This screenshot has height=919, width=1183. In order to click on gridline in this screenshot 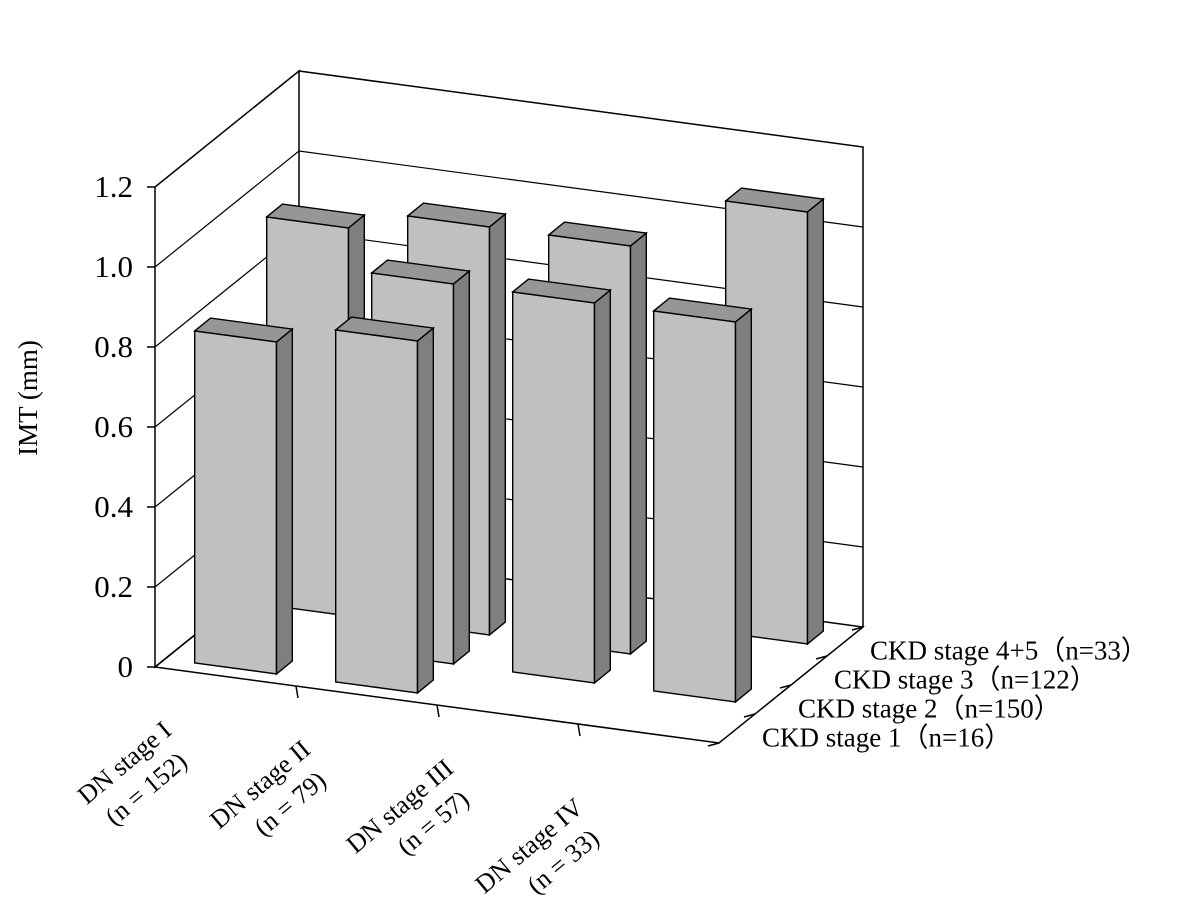, I will do `click(509, 209)`.